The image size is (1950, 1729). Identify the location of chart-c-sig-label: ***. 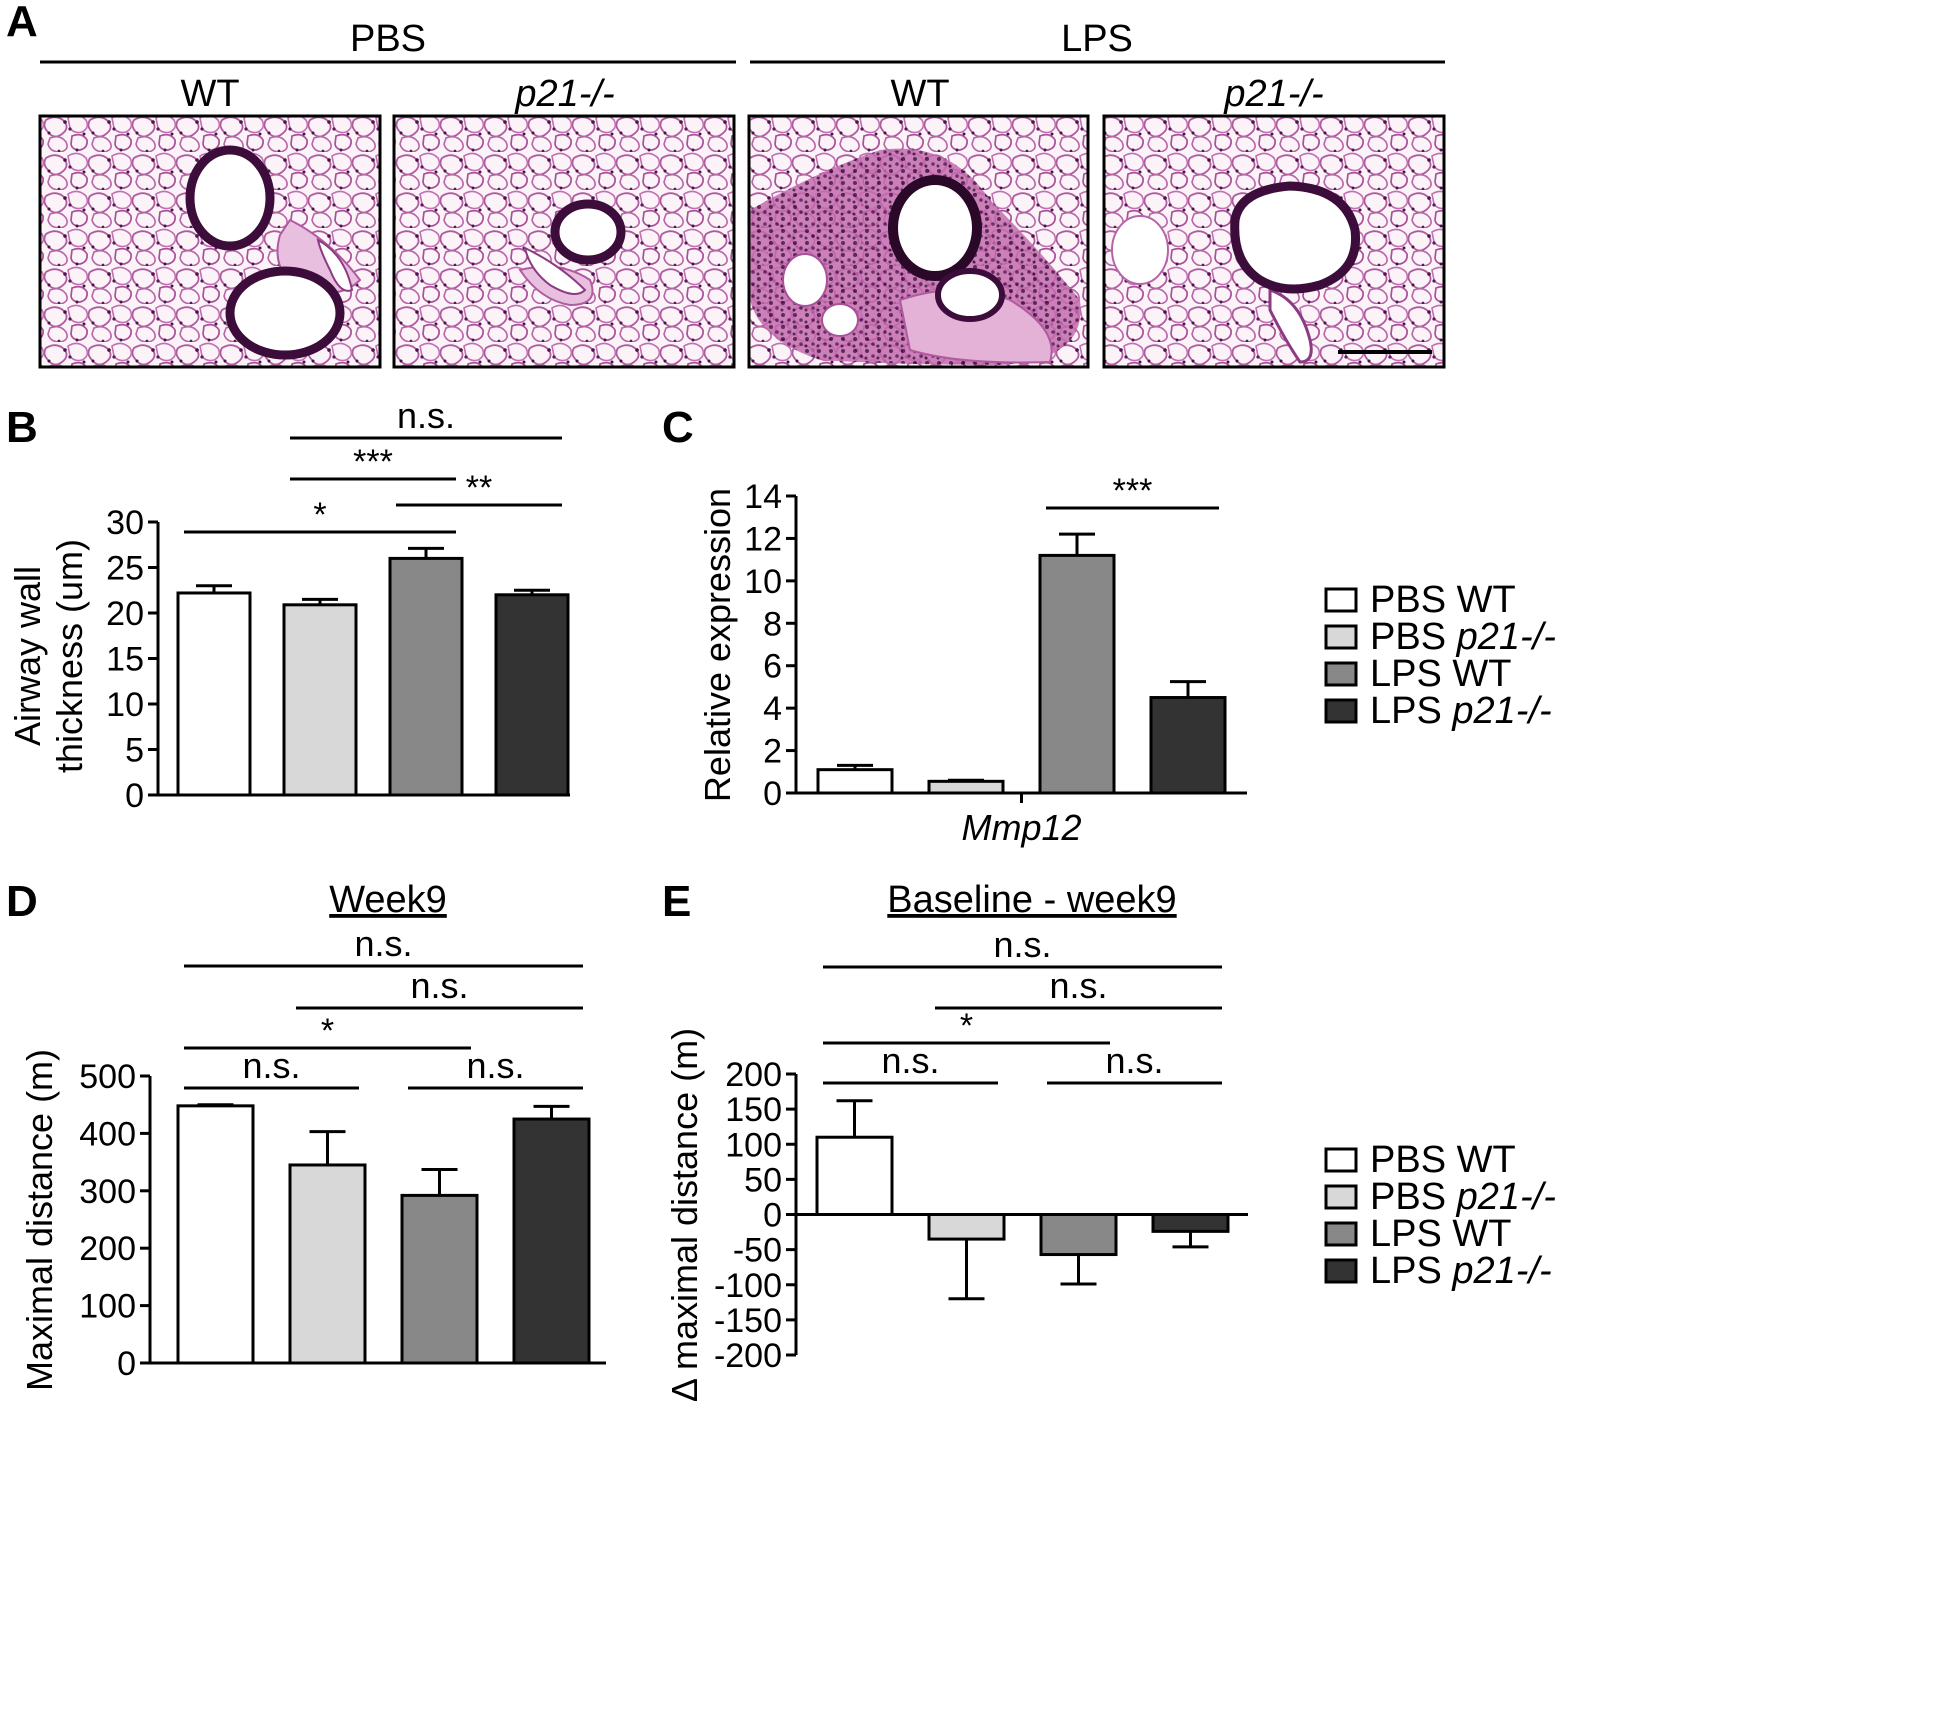
(1133, 491).